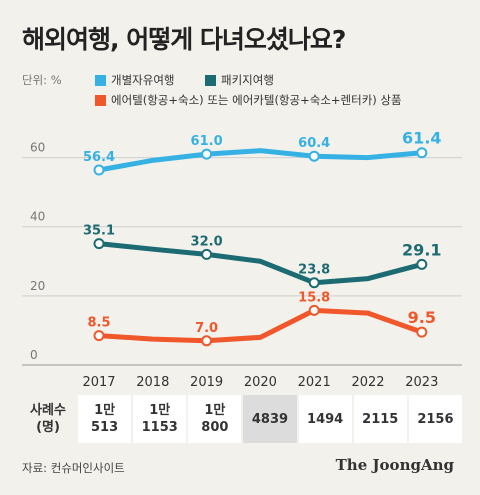  I want to click on table-cell-line: 2156, so click(435, 419).